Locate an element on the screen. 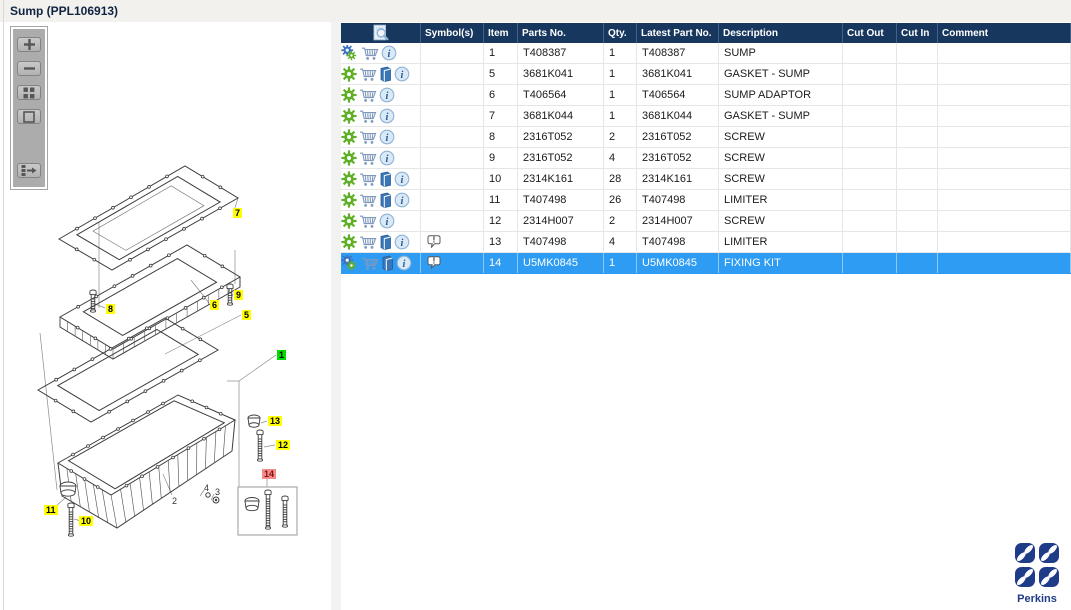 The image size is (1071, 610). cell-item: 11 is located at coordinates (501, 200).